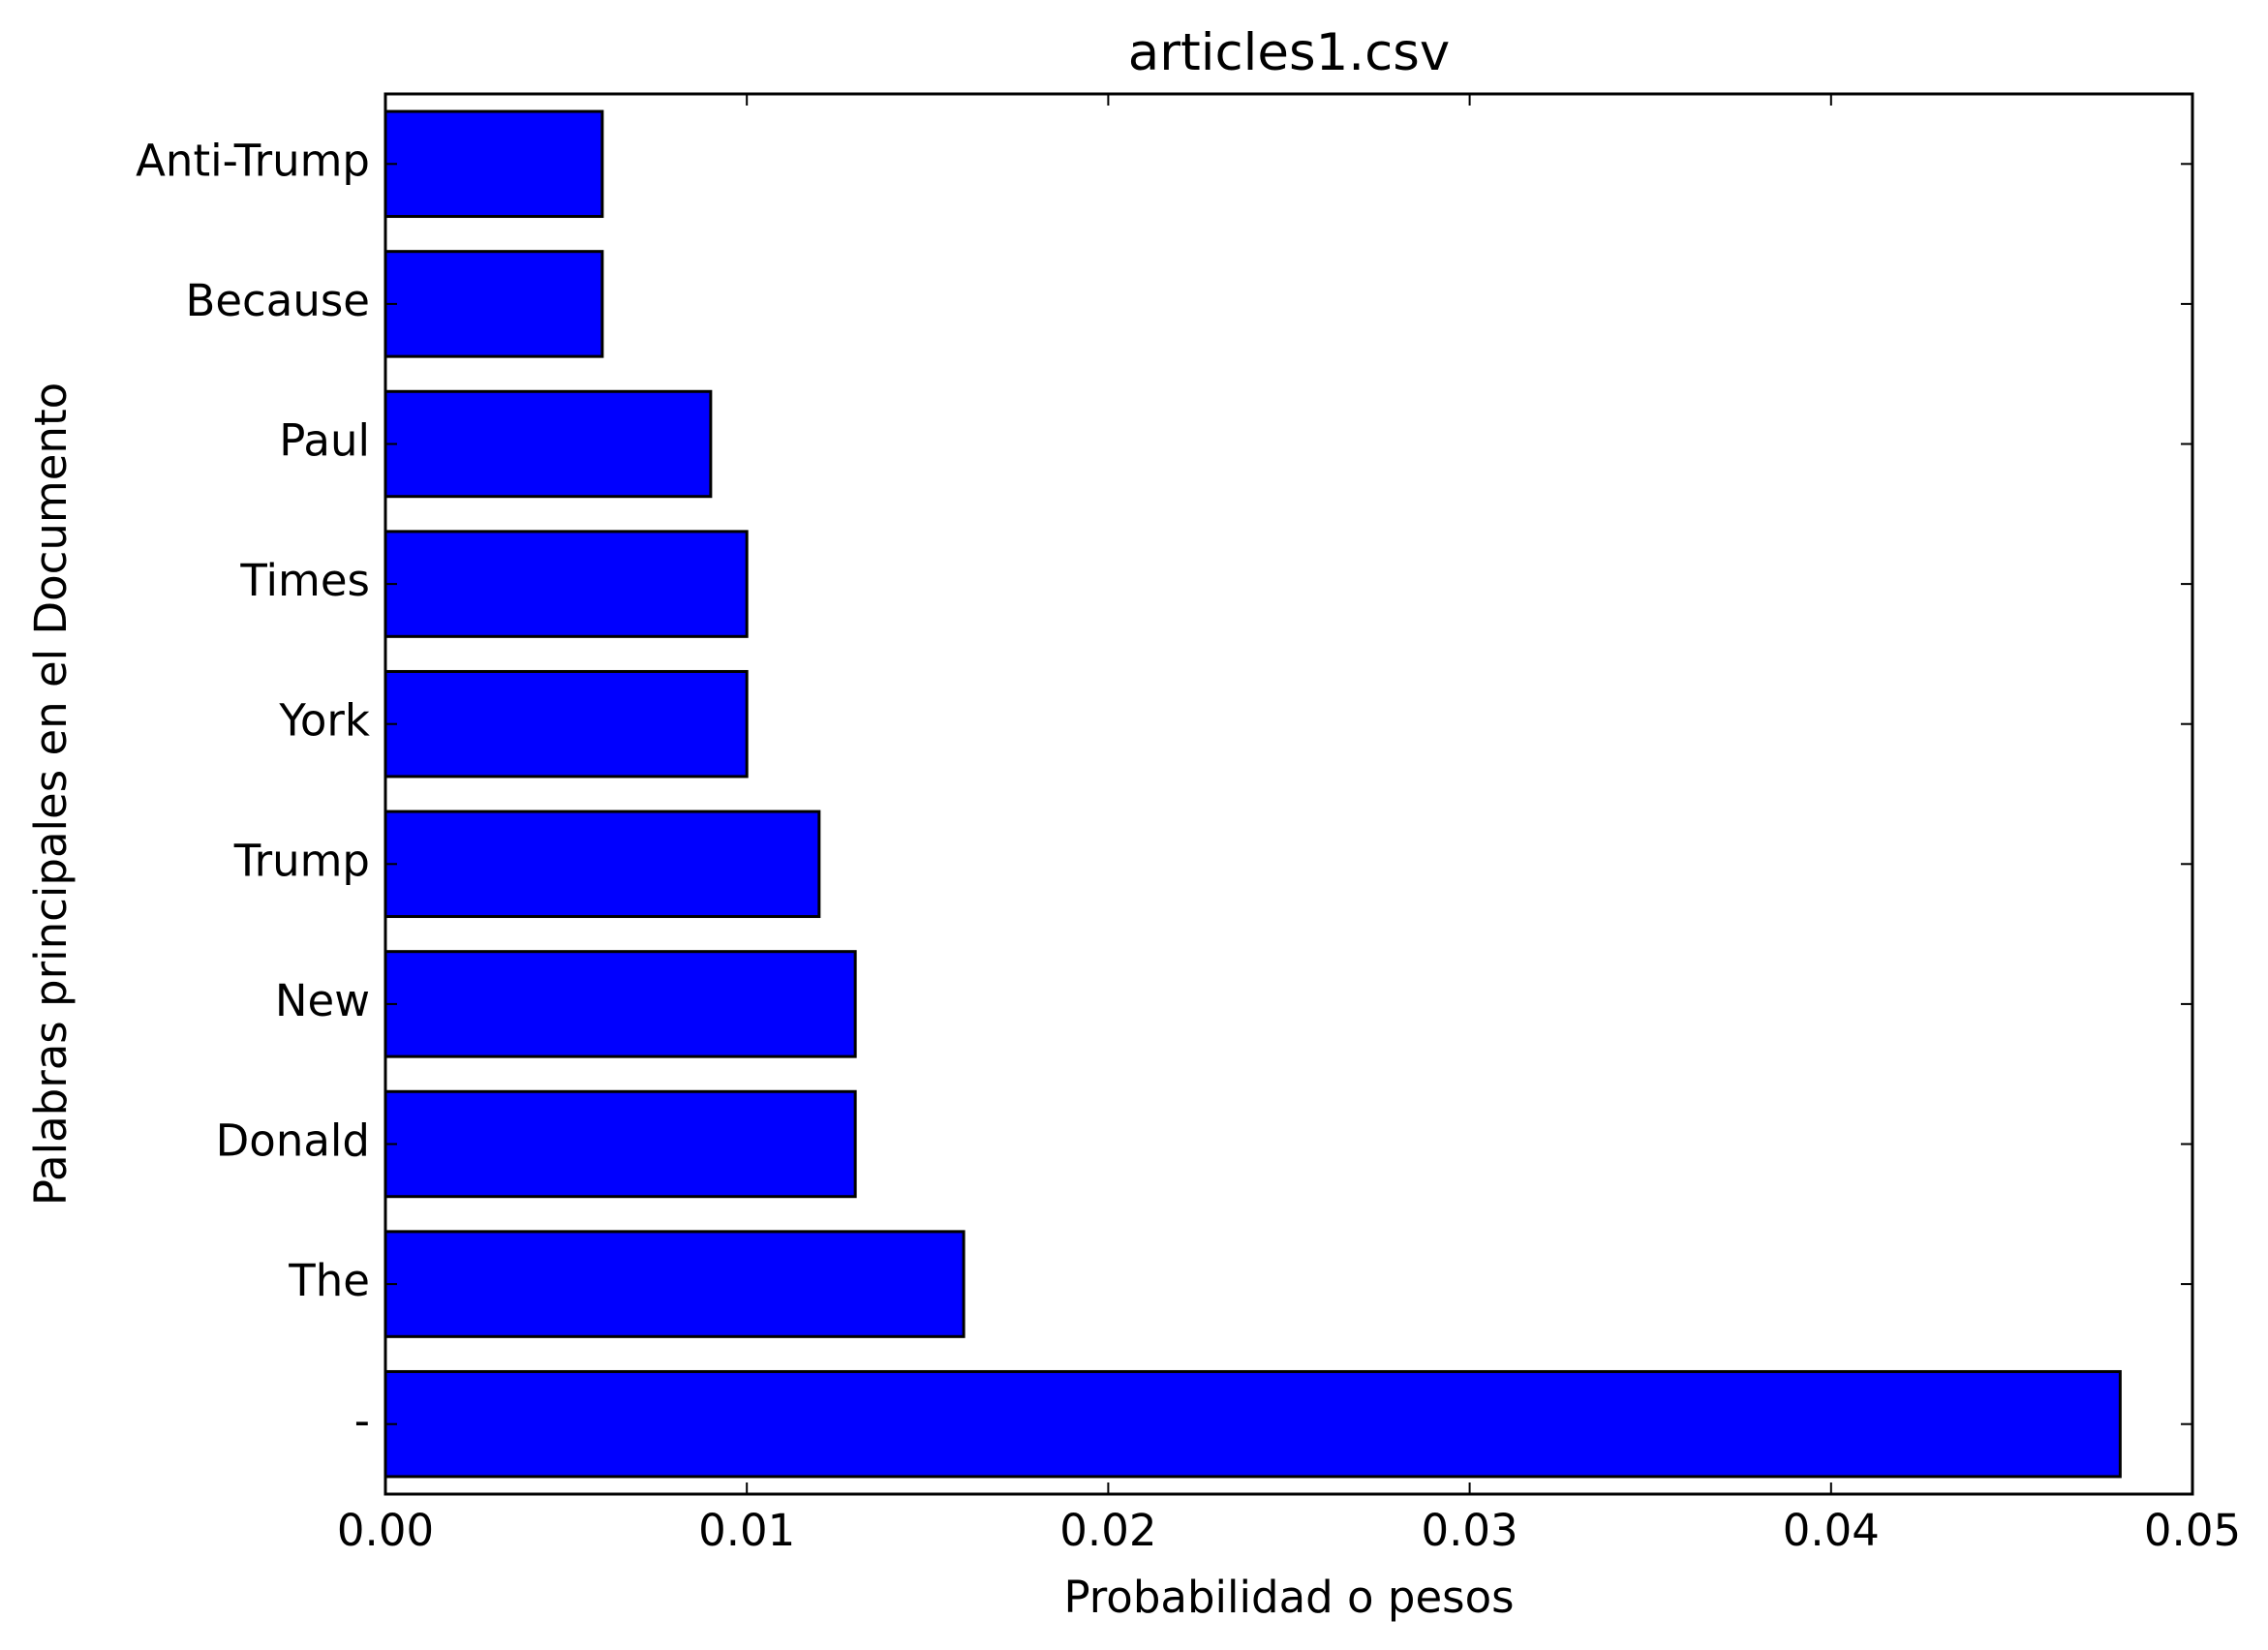  I want to click on x-tick-label: 0.04, so click(1832, 1530).